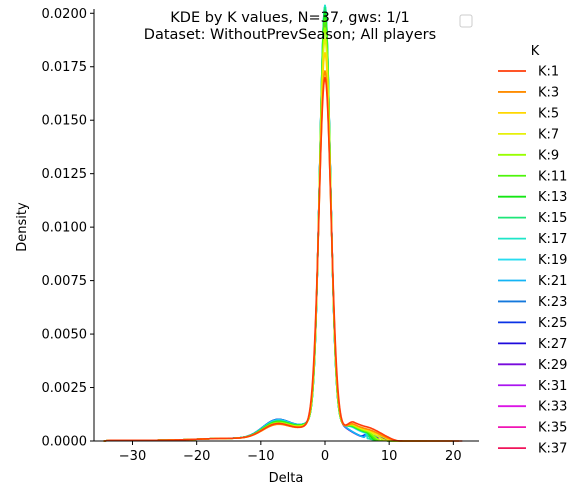  What do you see at coordinates (466, 21) in the screenshot?
I see `empty-legend-box` at bounding box center [466, 21].